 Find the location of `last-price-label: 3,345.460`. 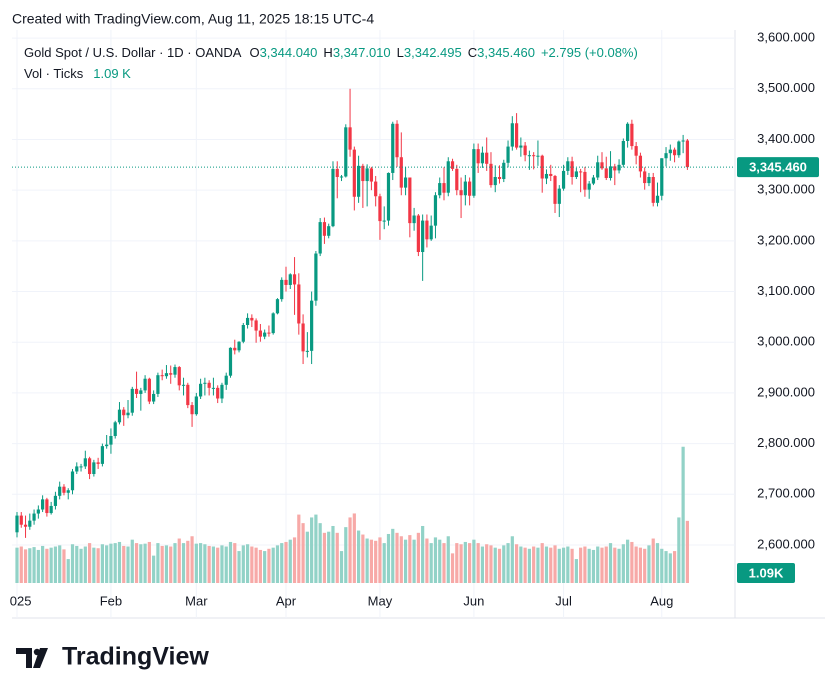

last-price-label: 3,345.460 is located at coordinates (778, 167).